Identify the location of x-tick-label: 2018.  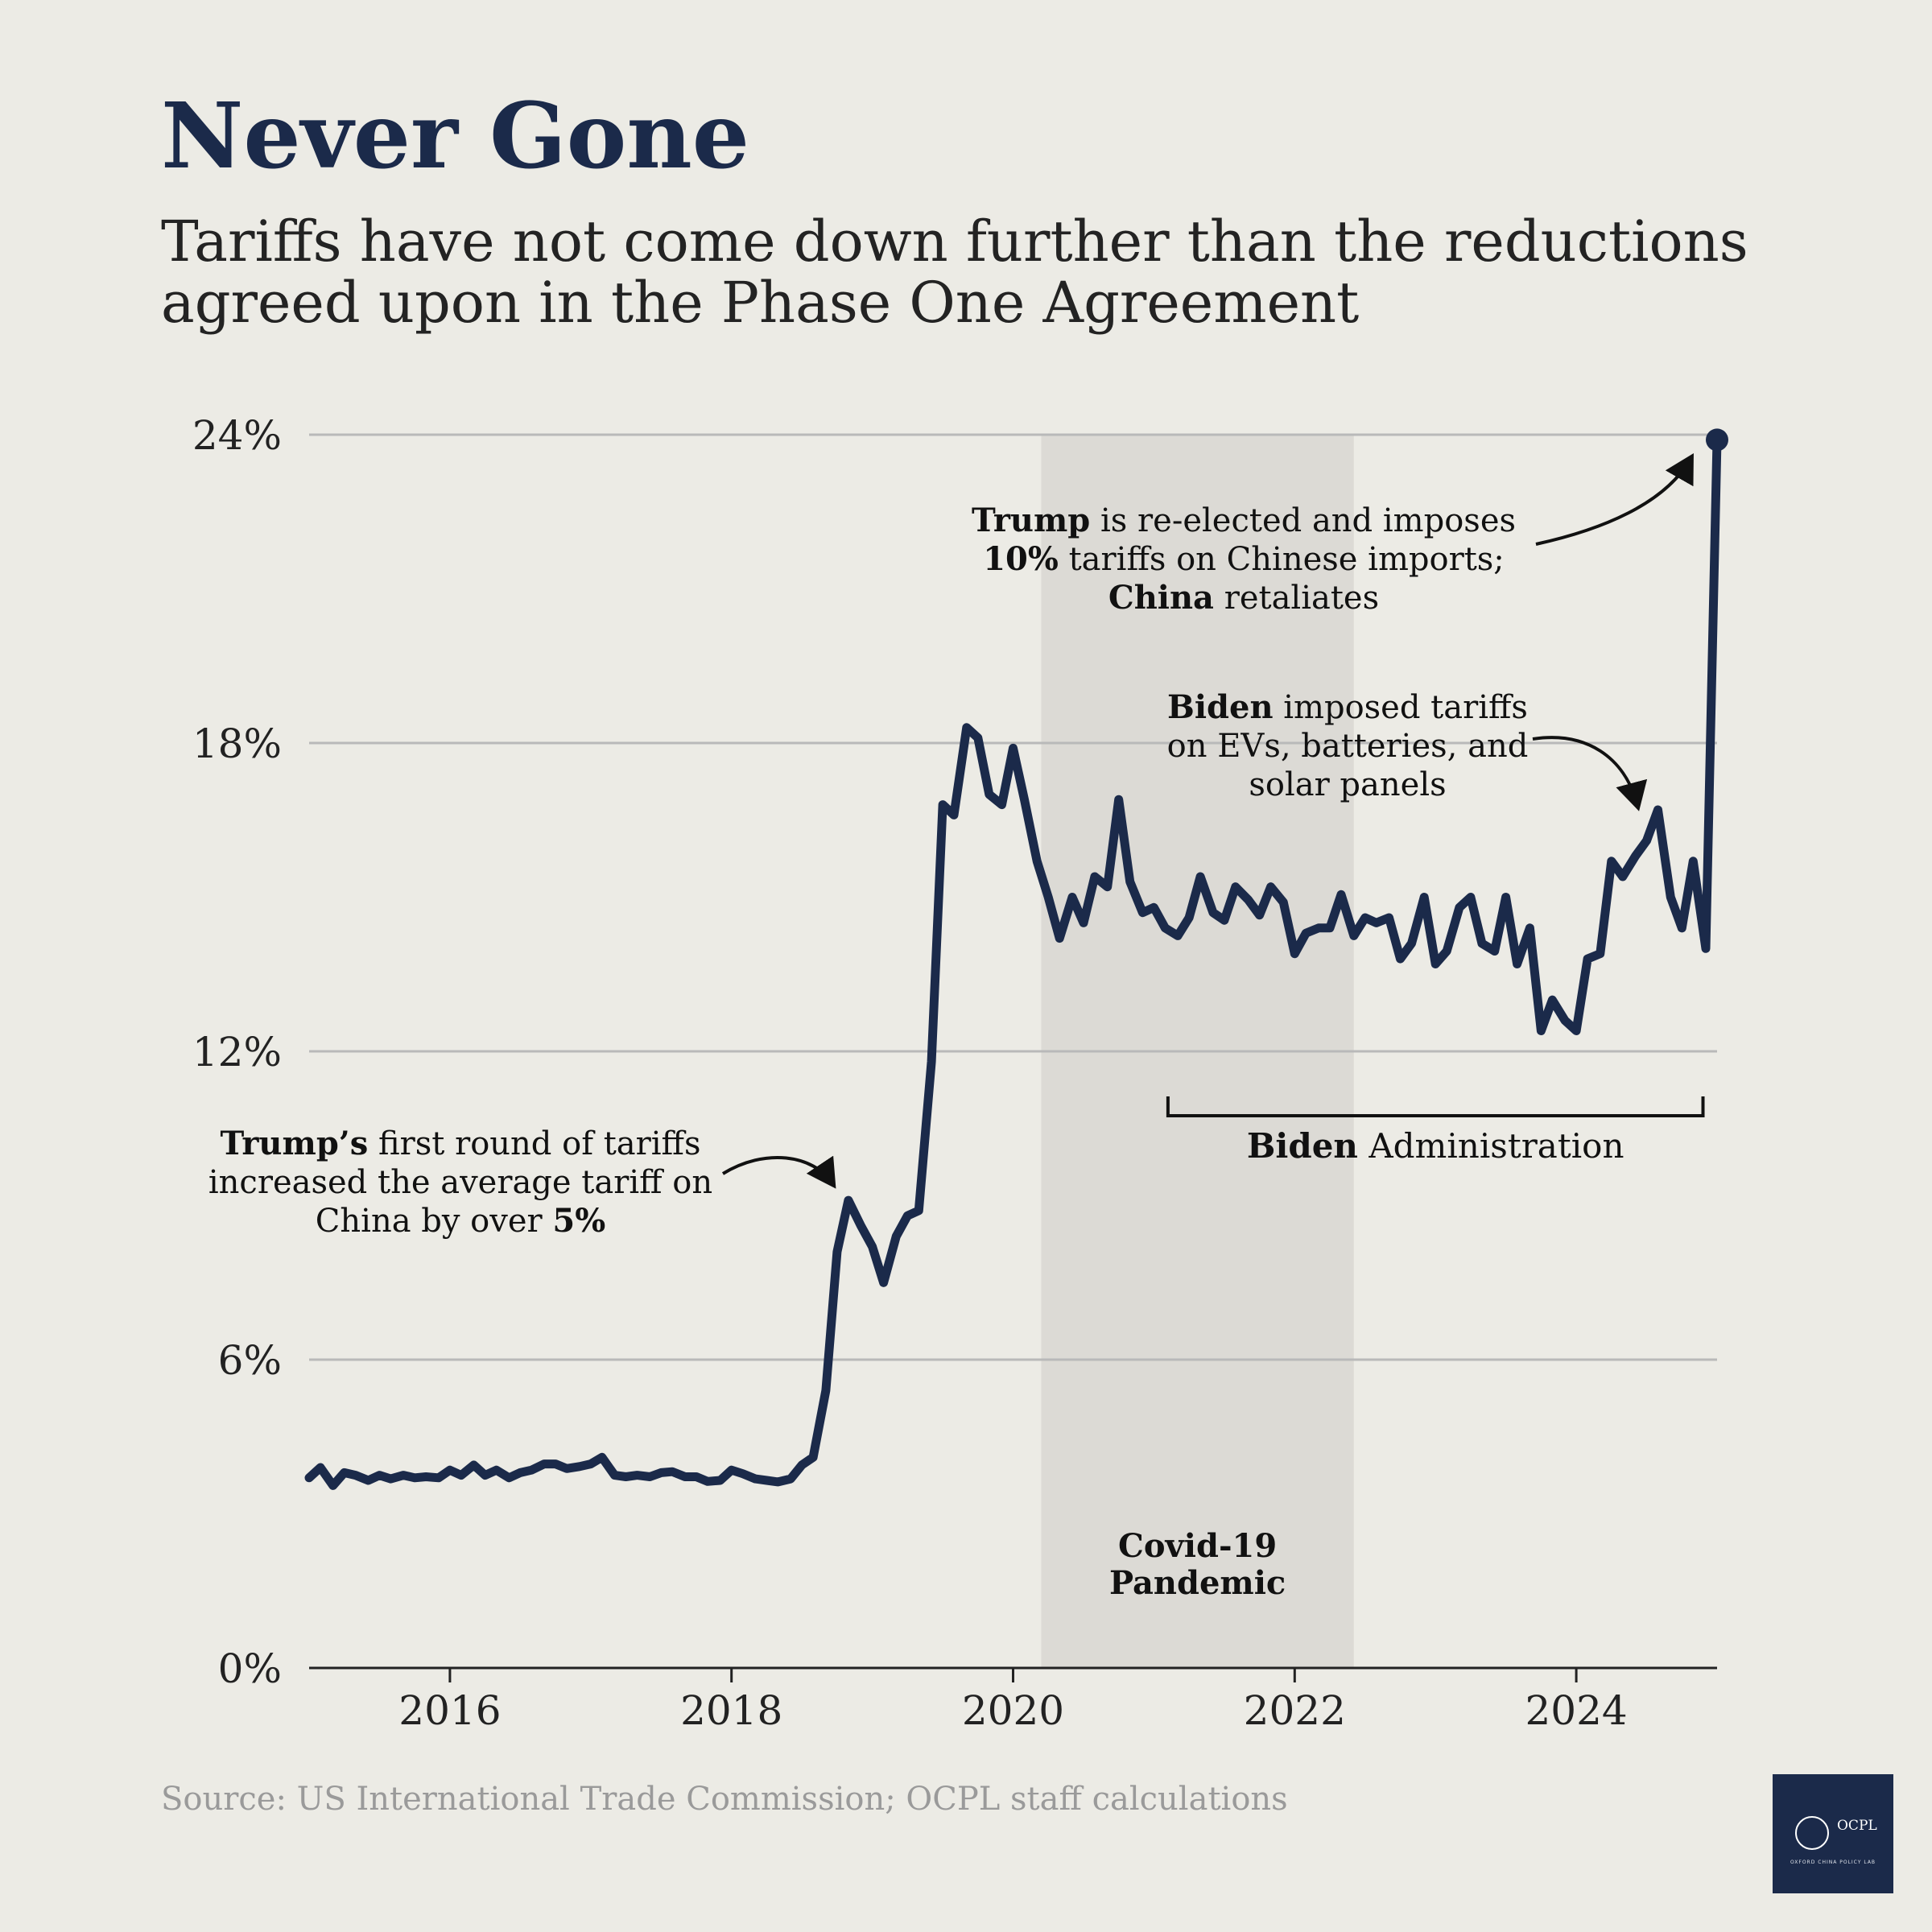
(731, 1710).